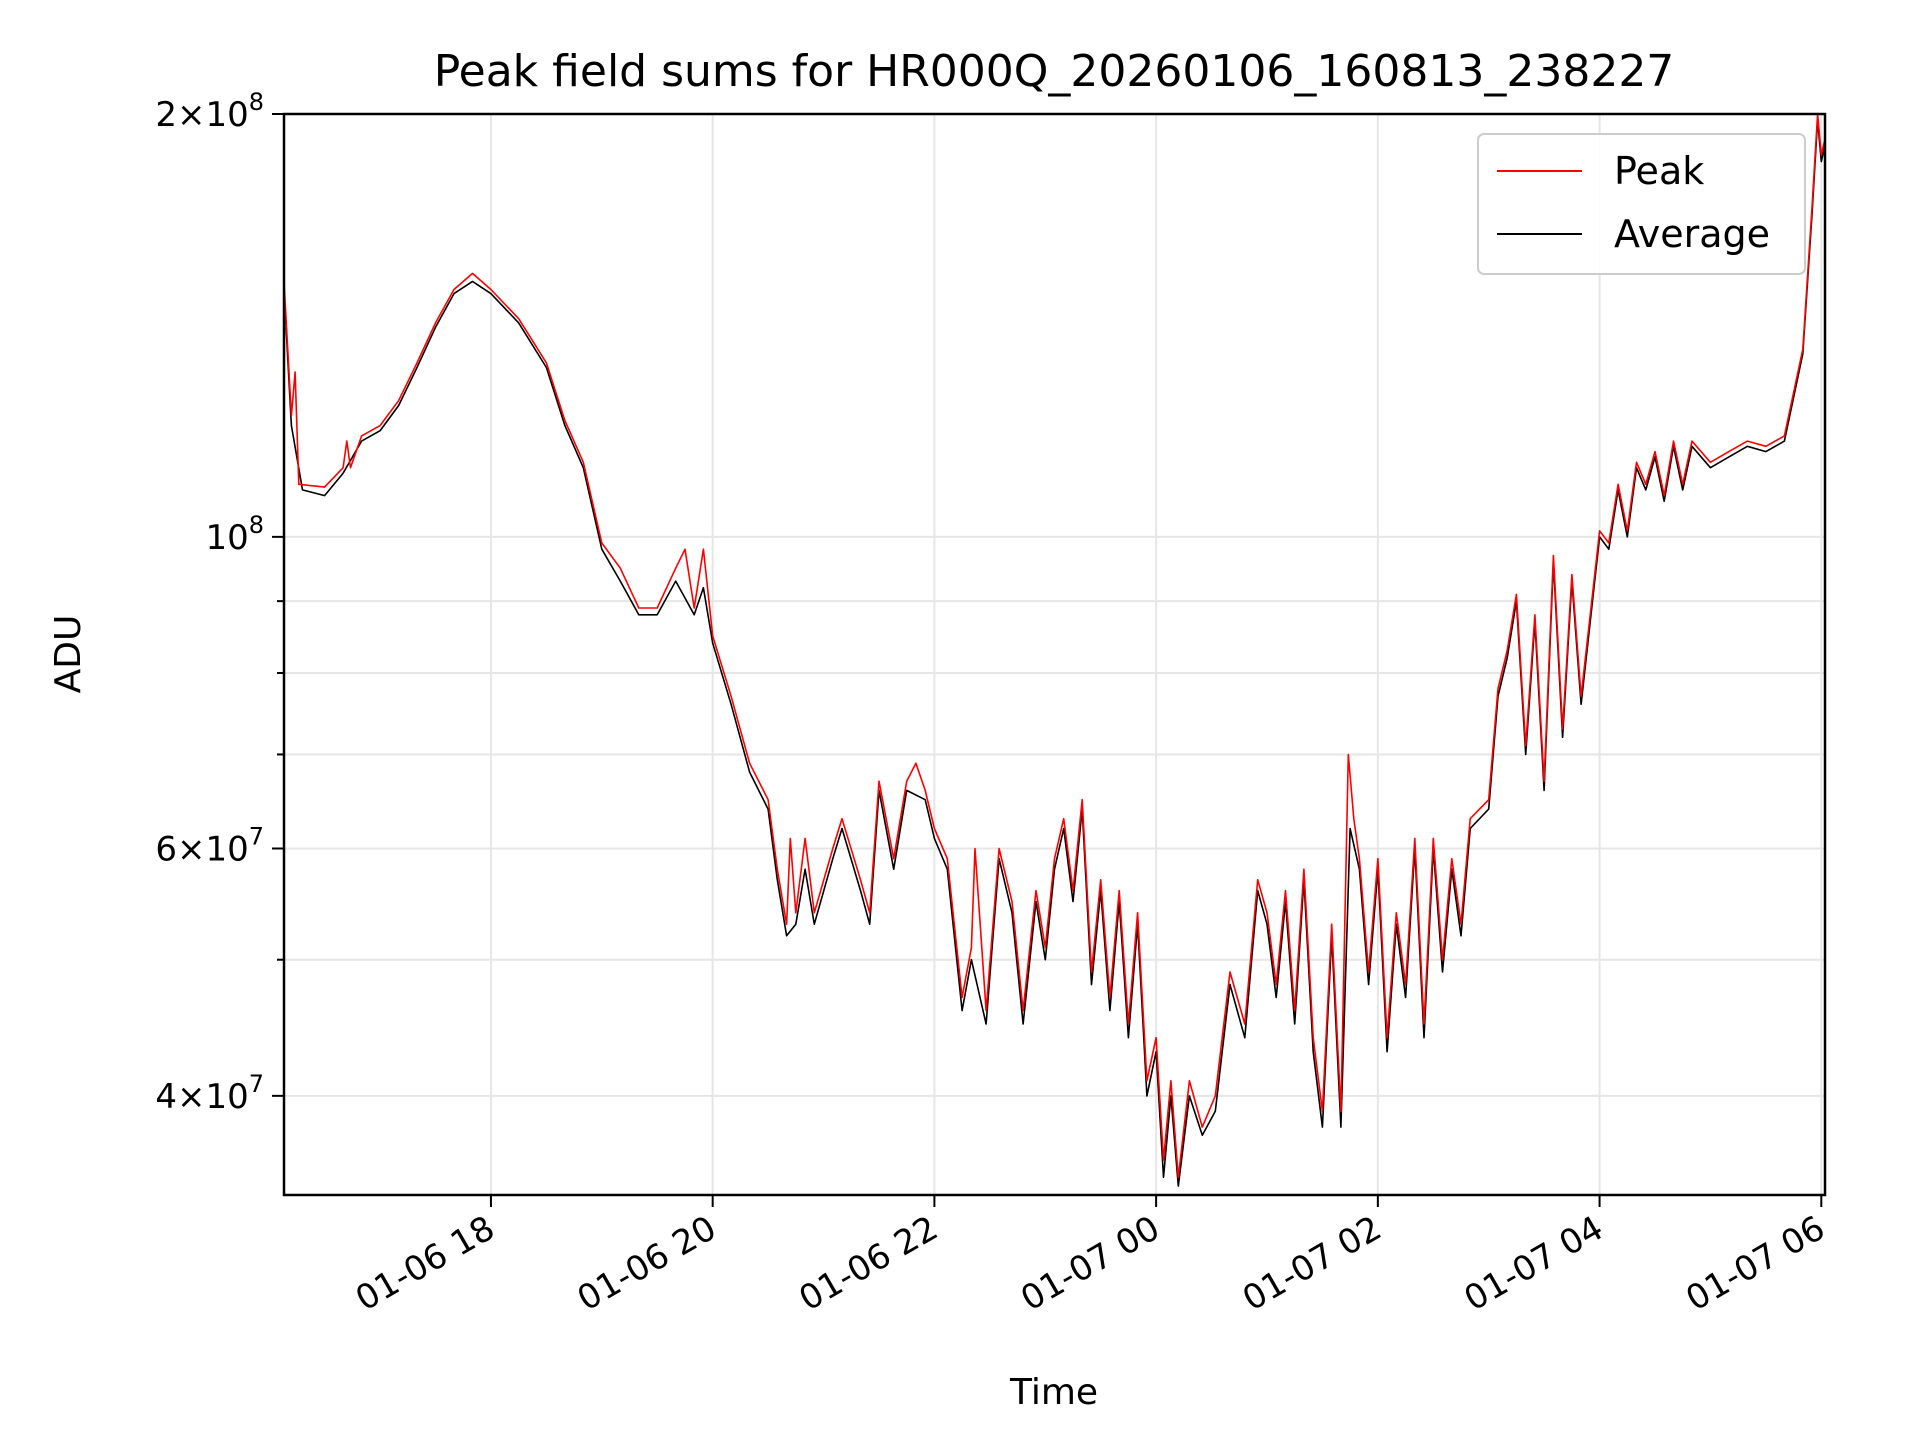 This screenshot has width=1920, height=1440. I want to click on legend-label-average: Average, so click(1692, 234).